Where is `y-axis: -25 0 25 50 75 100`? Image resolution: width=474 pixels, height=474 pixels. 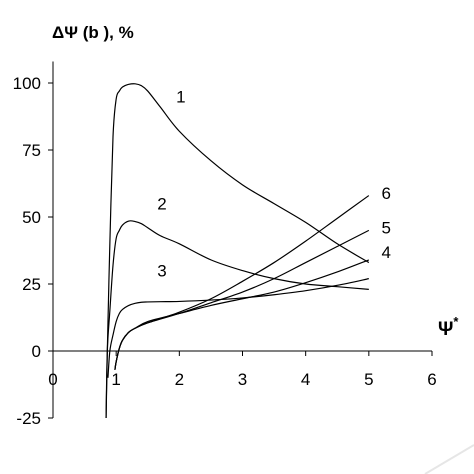 y-axis: -25 0 25 50 75 100 is located at coordinates (33, 244).